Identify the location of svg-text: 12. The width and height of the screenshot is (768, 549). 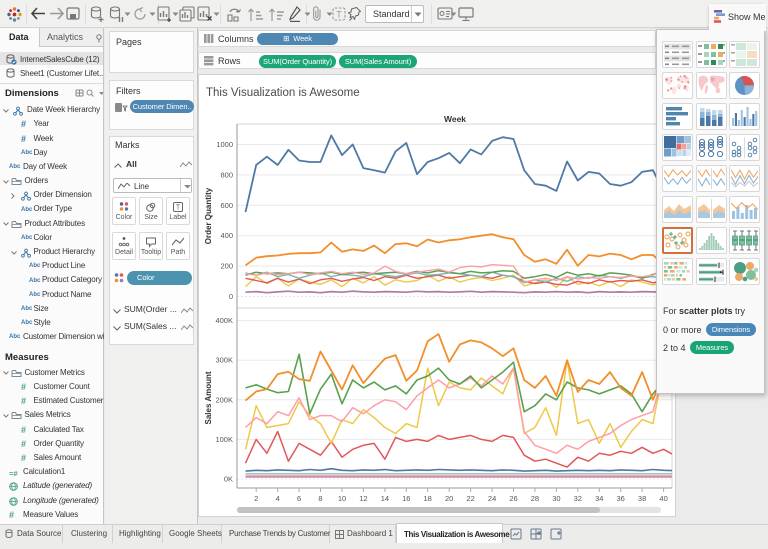
(363, 498).